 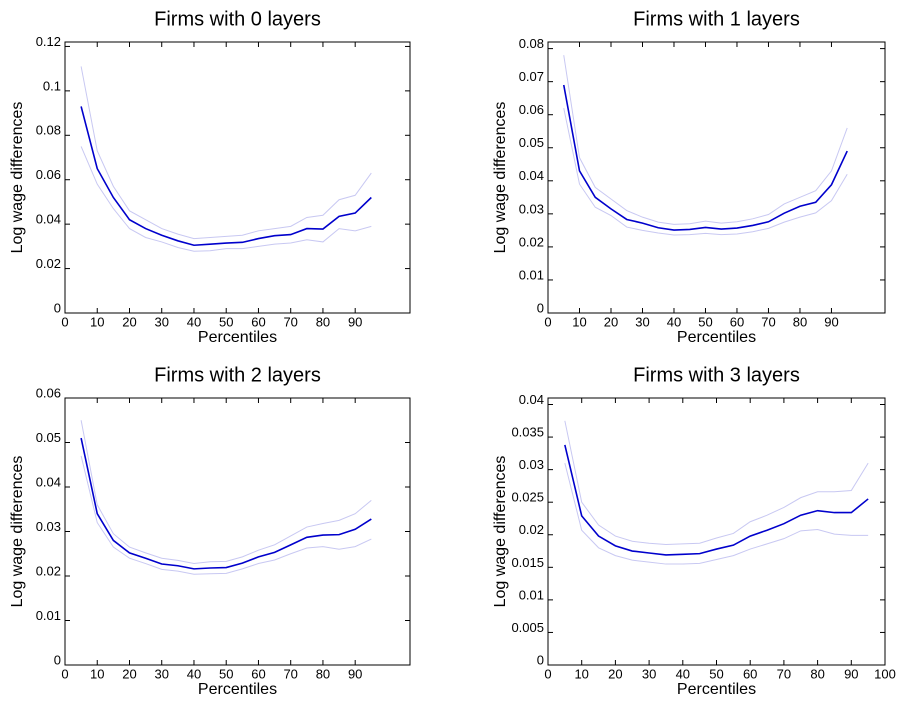 What do you see at coordinates (48, 41) in the screenshot?
I see `y-tick-label: 0.12` at bounding box center [48, 41].